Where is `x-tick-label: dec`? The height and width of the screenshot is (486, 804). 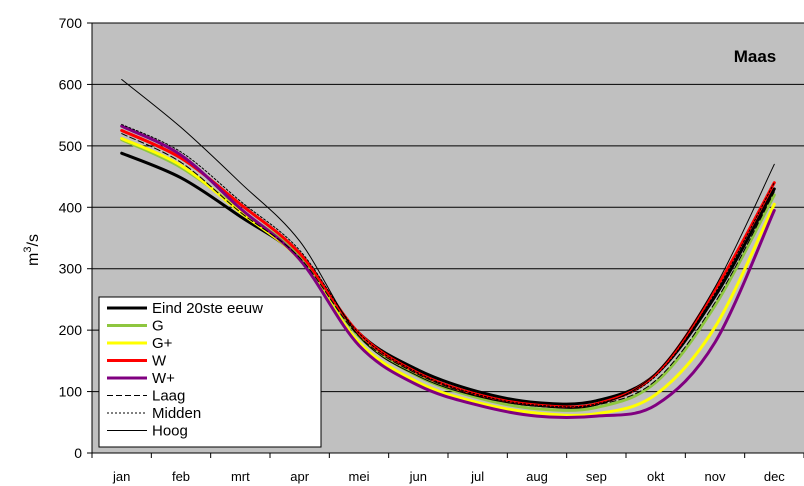 x-tick-label: dec is located at coordinates (774, 476).